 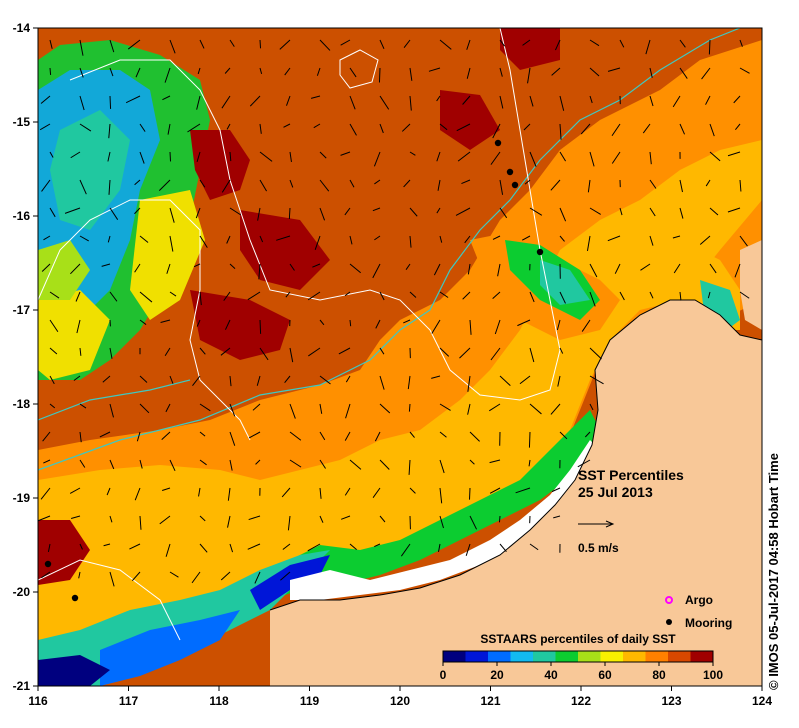 What do you see at coordinates (610, 524) in the screenshot?
I see `scale-arrowhead` at bounding box center [610, 524].